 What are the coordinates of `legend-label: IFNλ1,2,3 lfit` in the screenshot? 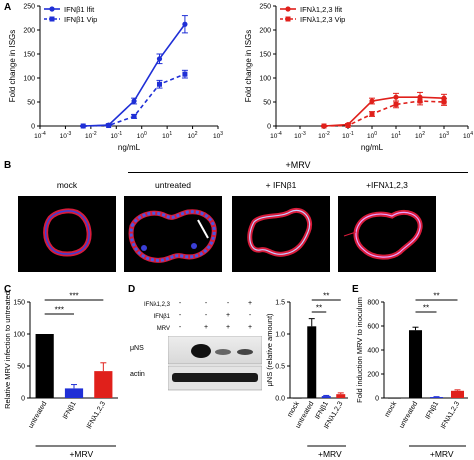 It's located at (321, 9).